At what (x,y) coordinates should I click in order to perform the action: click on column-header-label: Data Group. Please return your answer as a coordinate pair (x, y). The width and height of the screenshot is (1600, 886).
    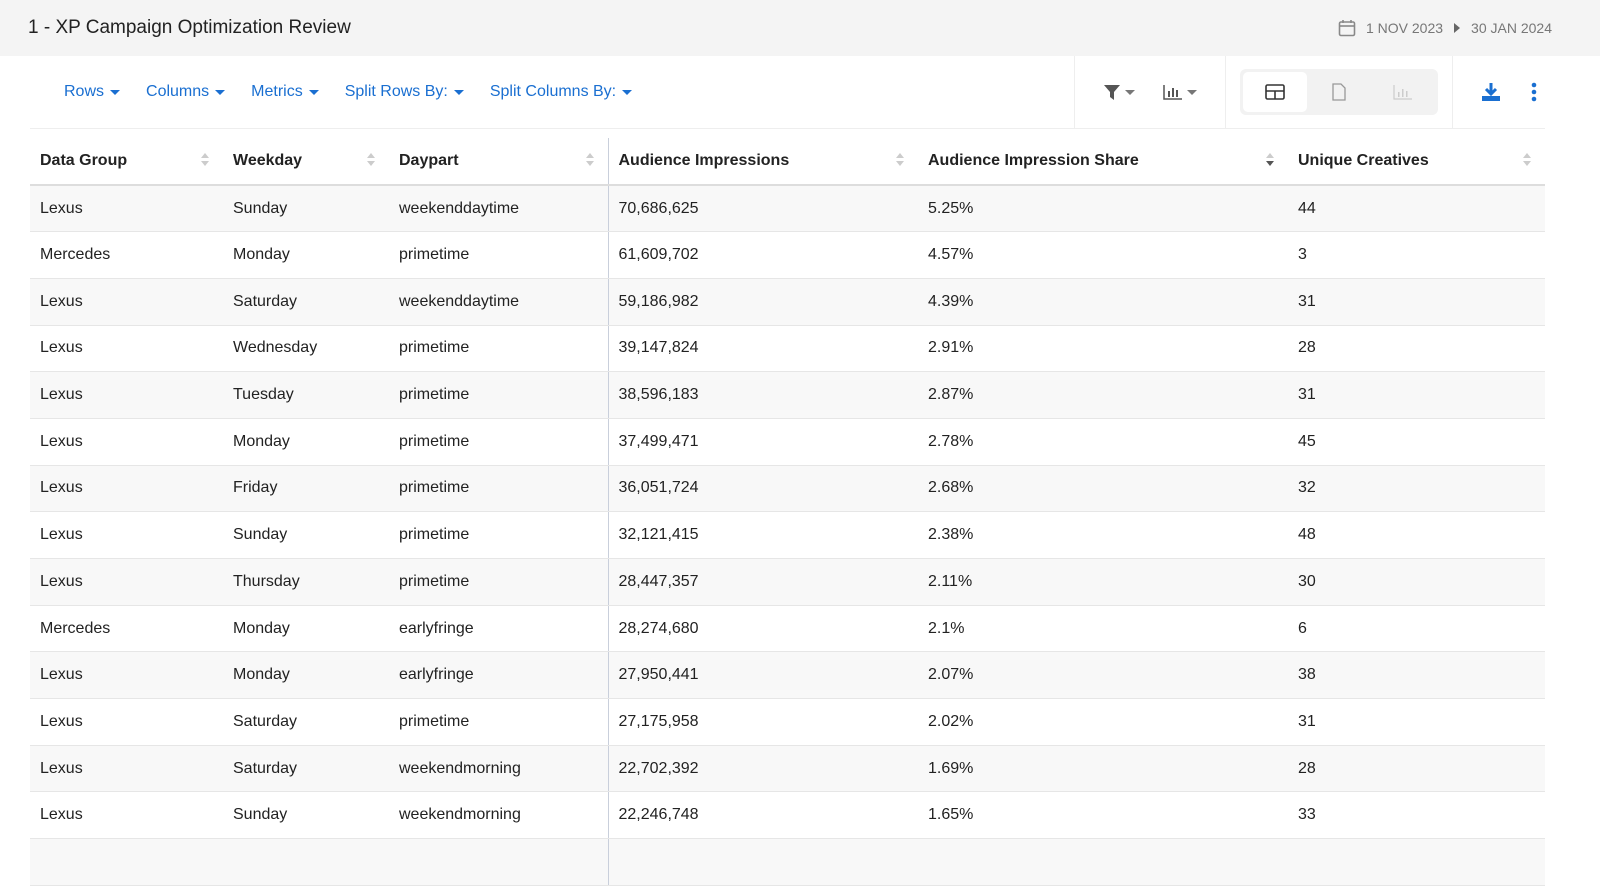
    Looking at the image, I should click on (84, 160).